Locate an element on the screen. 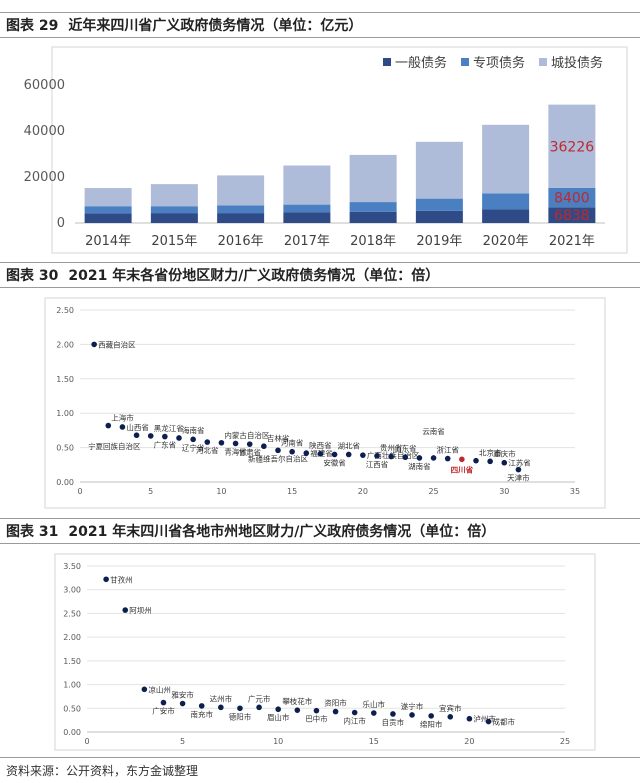 This screenshot has width=640, height=783. point-label: 山西省 is located at coordinates (137, 427).